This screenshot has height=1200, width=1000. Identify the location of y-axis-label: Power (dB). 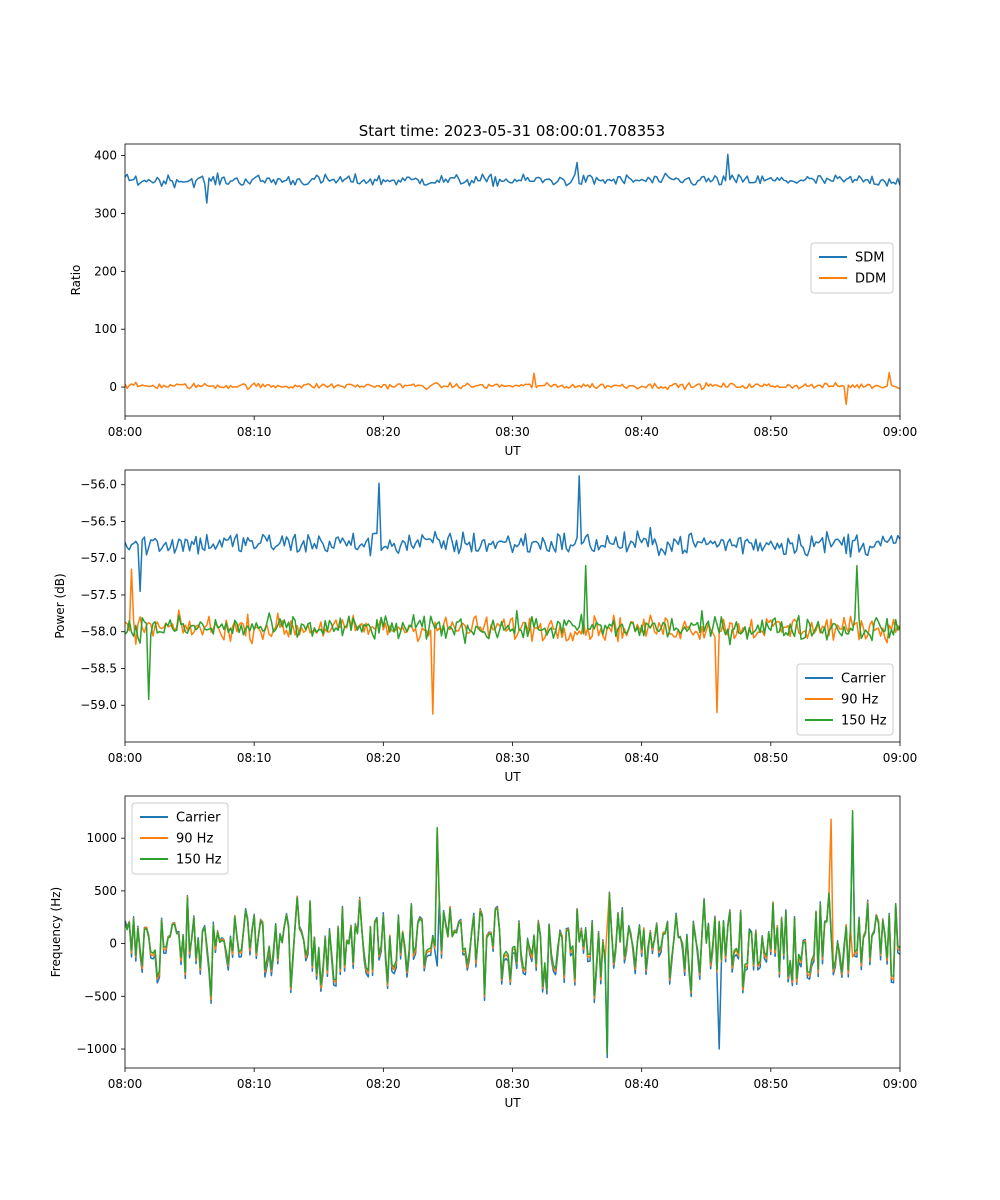
(60, 605).